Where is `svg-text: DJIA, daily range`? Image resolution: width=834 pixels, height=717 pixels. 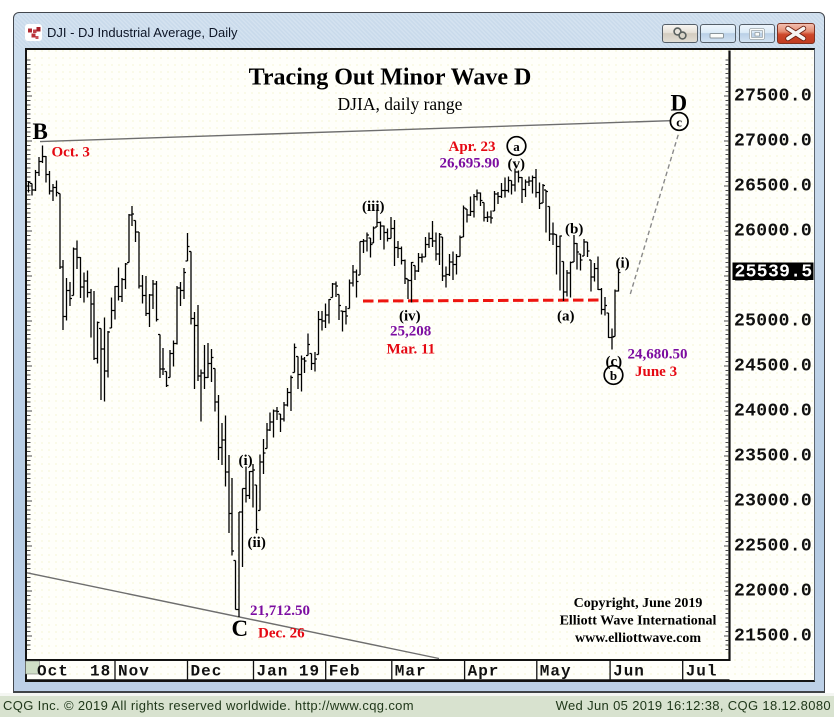
svg-text: DJIA, daily range is located at coordinates (400, 104).